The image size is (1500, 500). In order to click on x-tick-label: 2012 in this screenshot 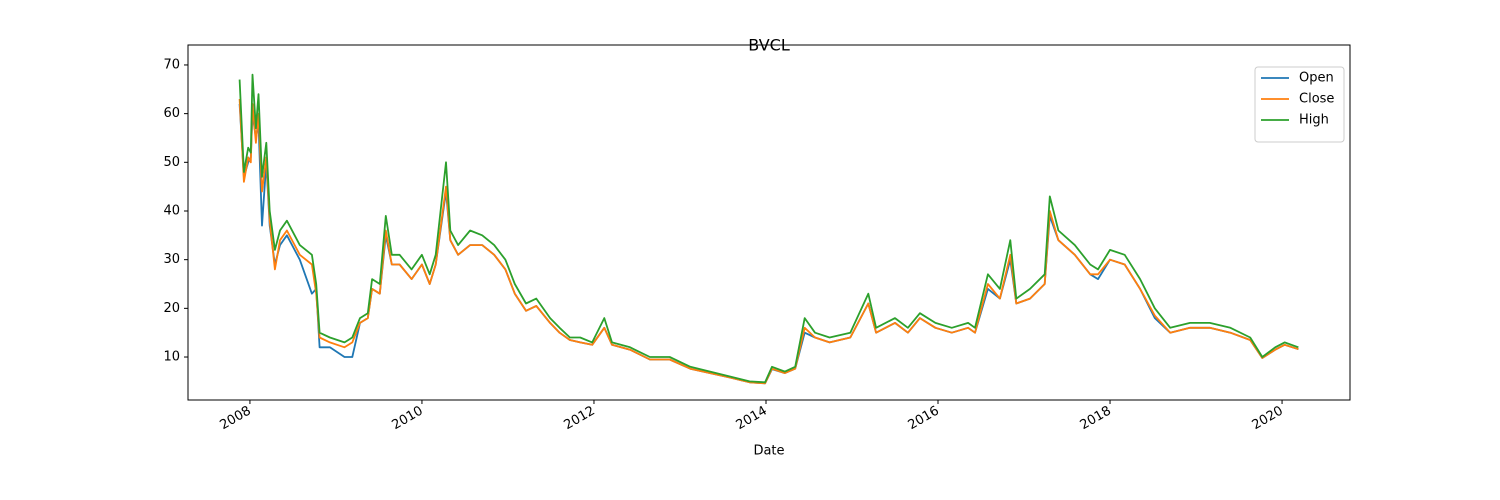, I will do `click(580, 419)`.